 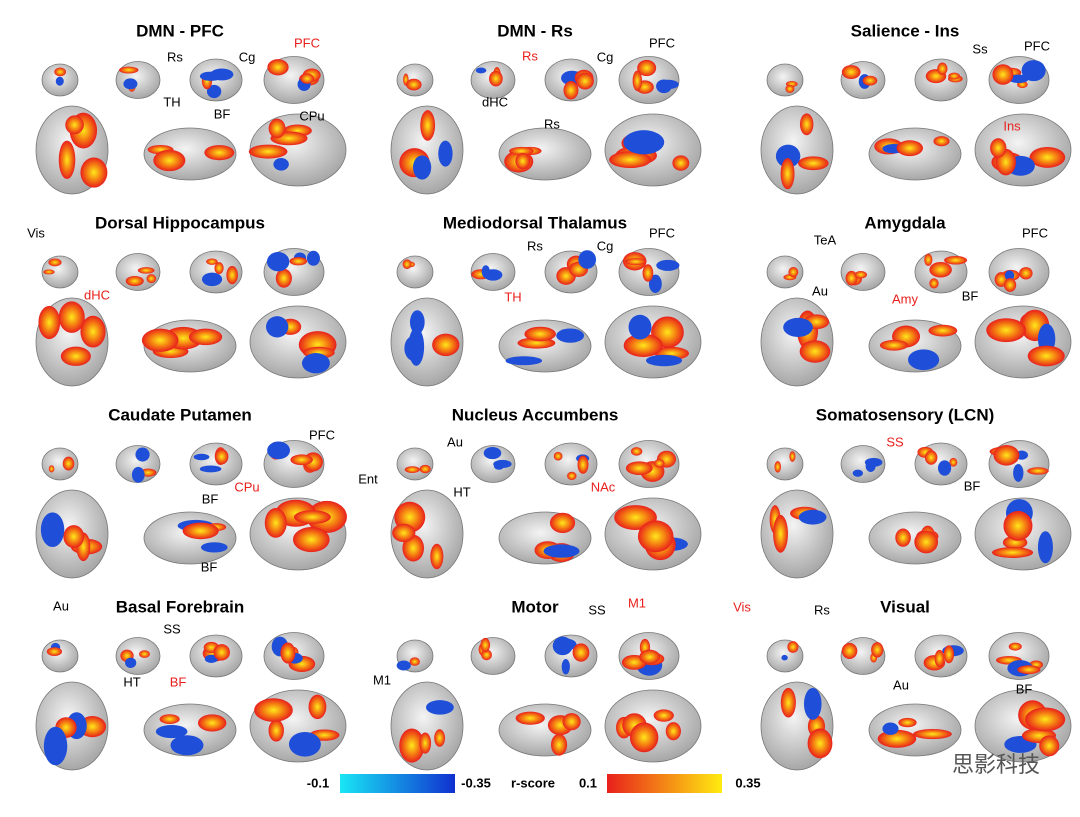 What do you see at coordinates (131, 681) in the screenshot?
I see `region-label: HT` at bounding box center [131, 681].